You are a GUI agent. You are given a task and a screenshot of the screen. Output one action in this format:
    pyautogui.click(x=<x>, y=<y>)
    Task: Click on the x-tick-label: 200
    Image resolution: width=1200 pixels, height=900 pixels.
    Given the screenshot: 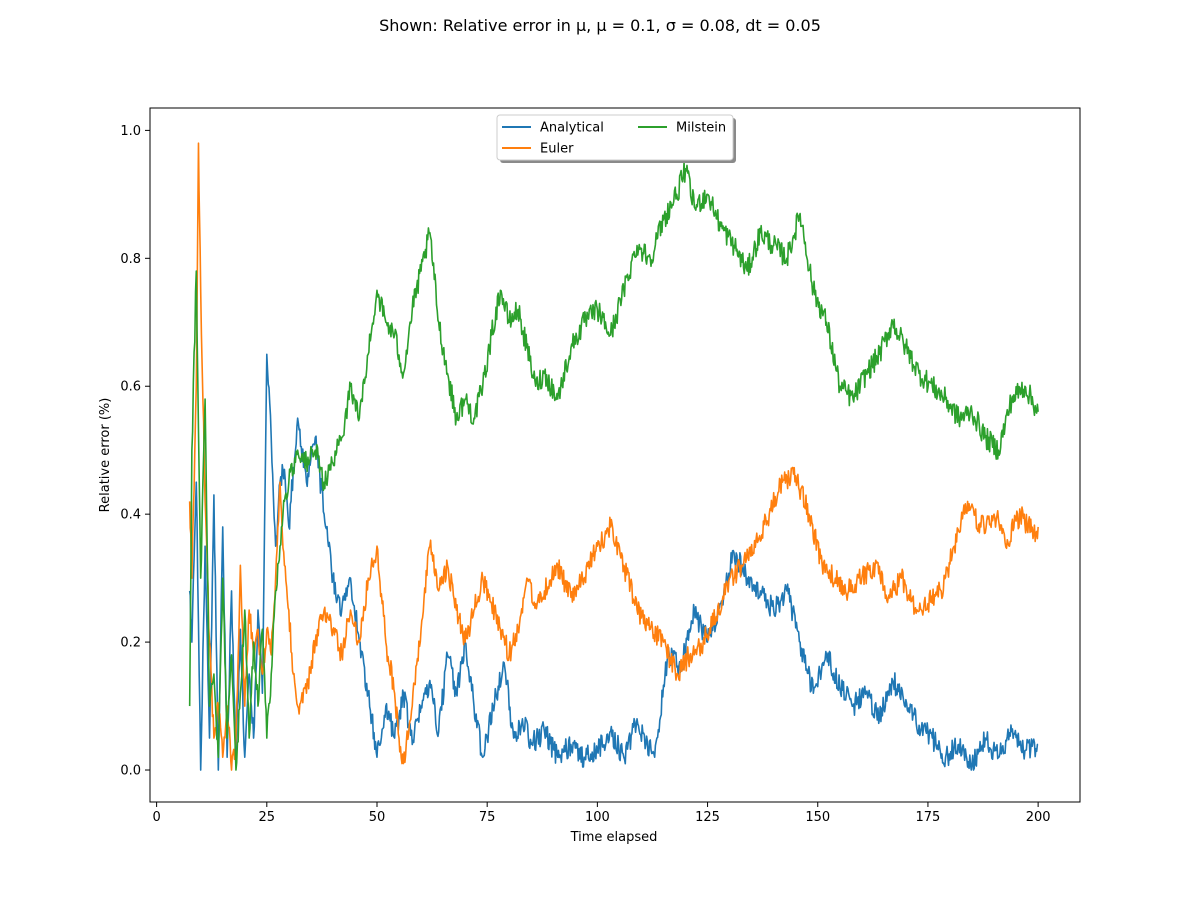 What is the action you would take?
    pyautogui.click(x=1038, y=817)
    